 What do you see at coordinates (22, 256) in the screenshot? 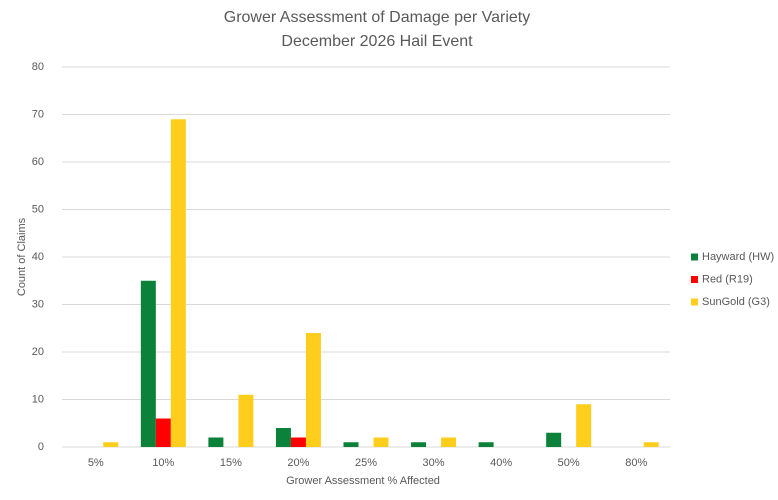
I see `y-axis-label: Count of Claims` at bounding box center [22, 256].